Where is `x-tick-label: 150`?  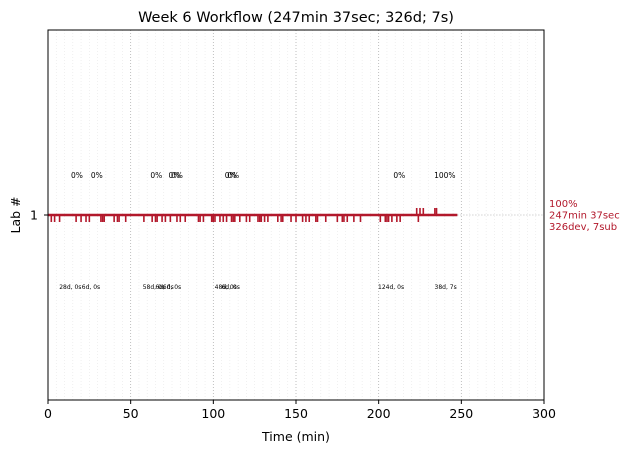
x-tick-label: 150 is located at coordinates (296, 413).